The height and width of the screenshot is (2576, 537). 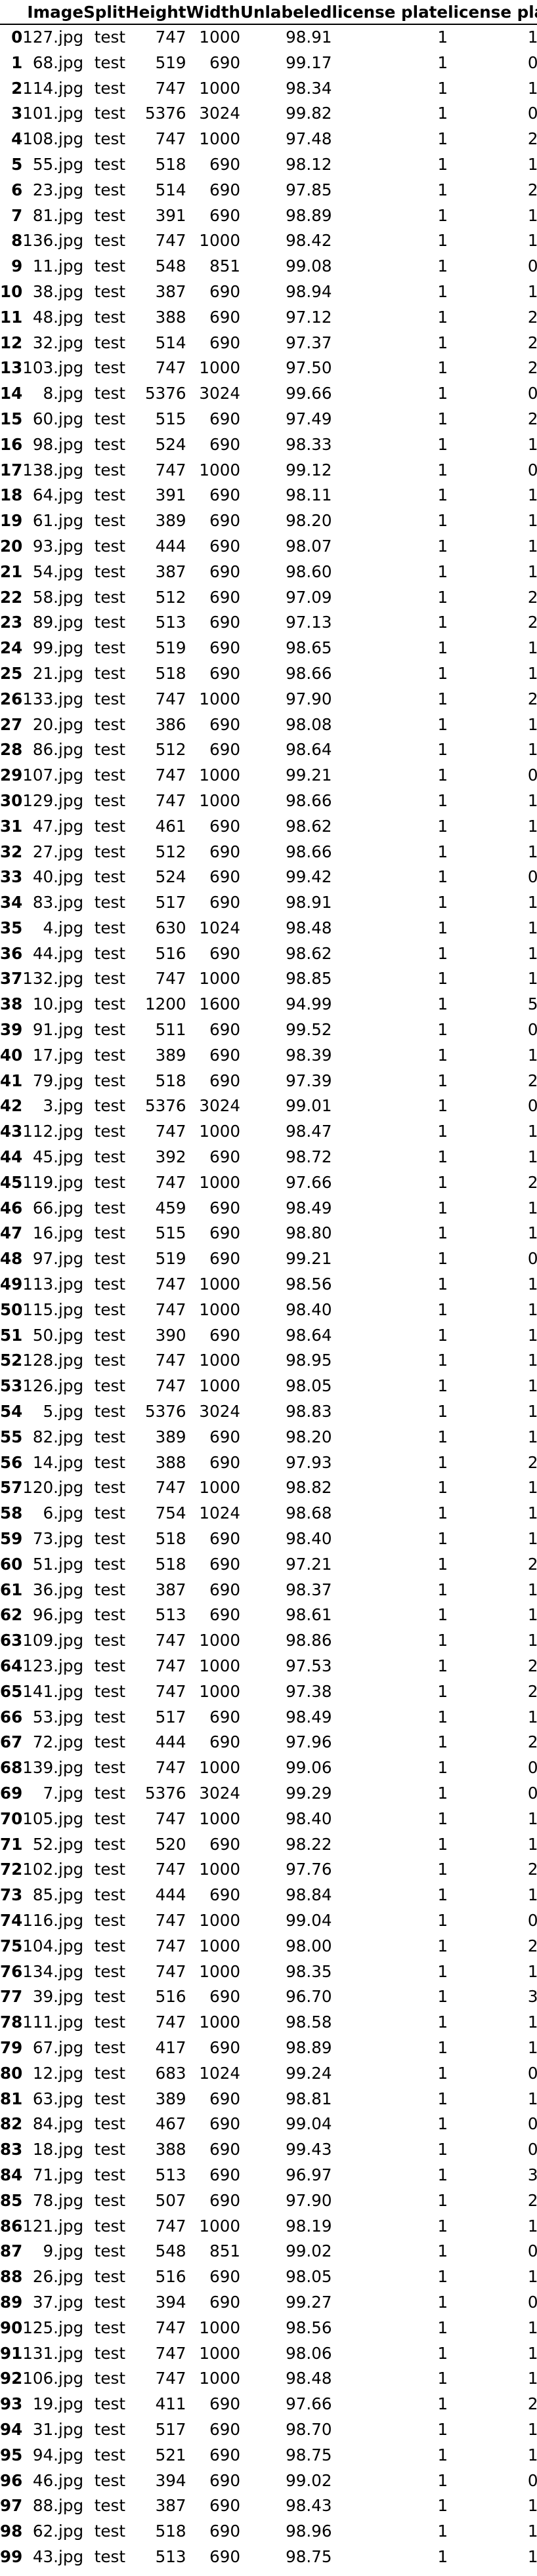 What do you see at coordinates (309, 139) in the screenshot?
I see `cell-unlabeled: 97.48` at bounding box center [309, 139].